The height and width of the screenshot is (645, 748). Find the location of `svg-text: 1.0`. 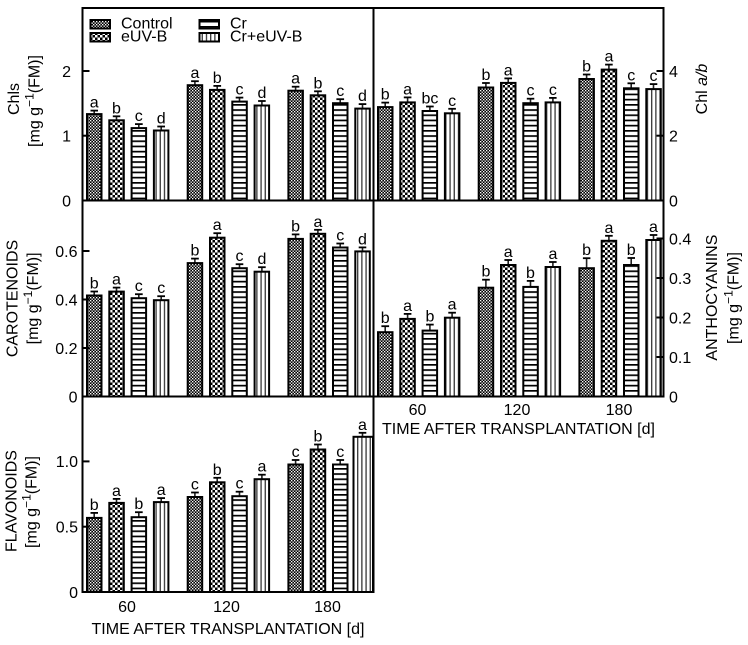

svg-text: 1.0 is located at coordinates (67, 462).